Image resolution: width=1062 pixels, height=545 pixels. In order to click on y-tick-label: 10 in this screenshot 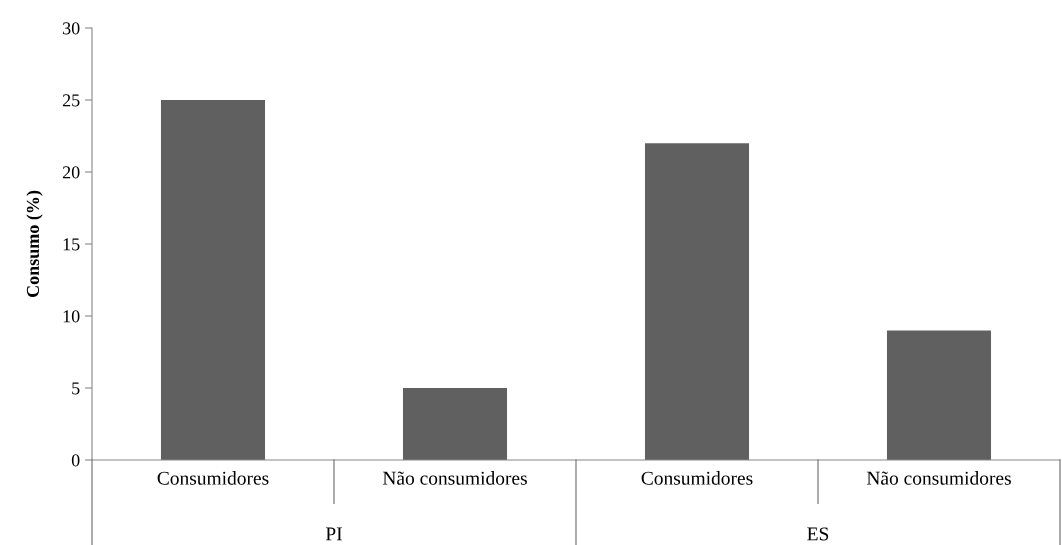, I will do `click(71, 316)`.